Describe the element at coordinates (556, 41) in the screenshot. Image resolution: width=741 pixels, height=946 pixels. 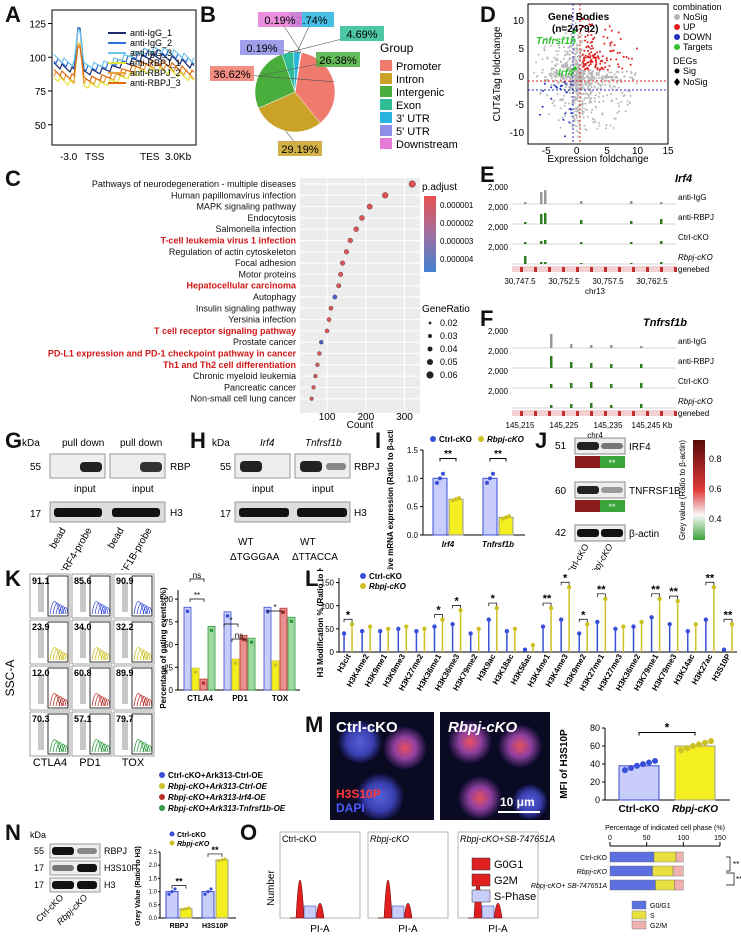
I see `panel-d-gene-label: Tnfrsf1b` at that location.